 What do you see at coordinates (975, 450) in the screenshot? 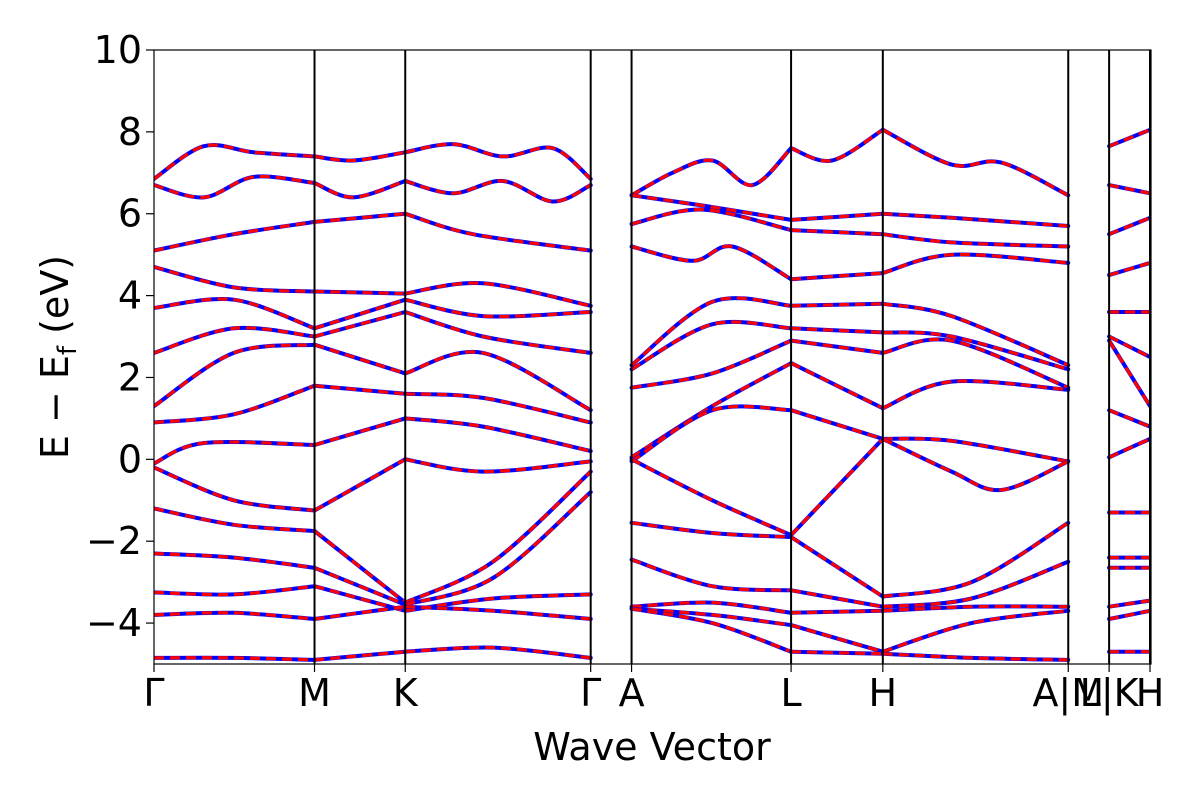
I see `band-8-segment-5-red` at bounding box center [975, 450].